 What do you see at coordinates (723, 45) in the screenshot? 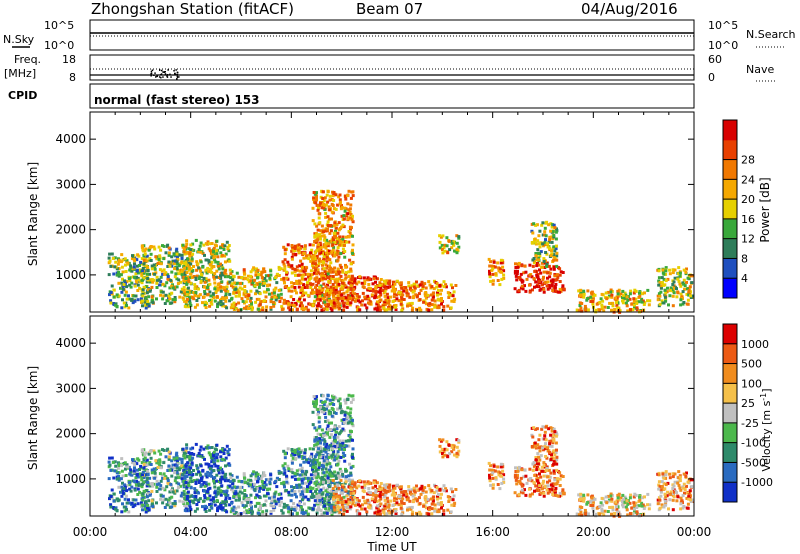
I see `noise-right-tick-bottom: 10^0` at bounding box center [723, 45].